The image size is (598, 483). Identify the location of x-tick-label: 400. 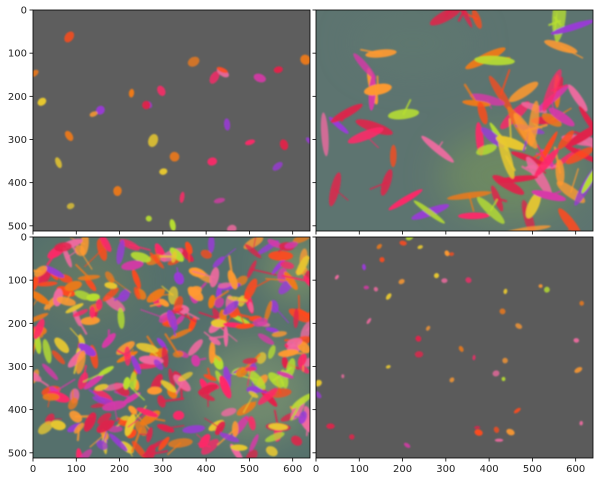
(489, 469).